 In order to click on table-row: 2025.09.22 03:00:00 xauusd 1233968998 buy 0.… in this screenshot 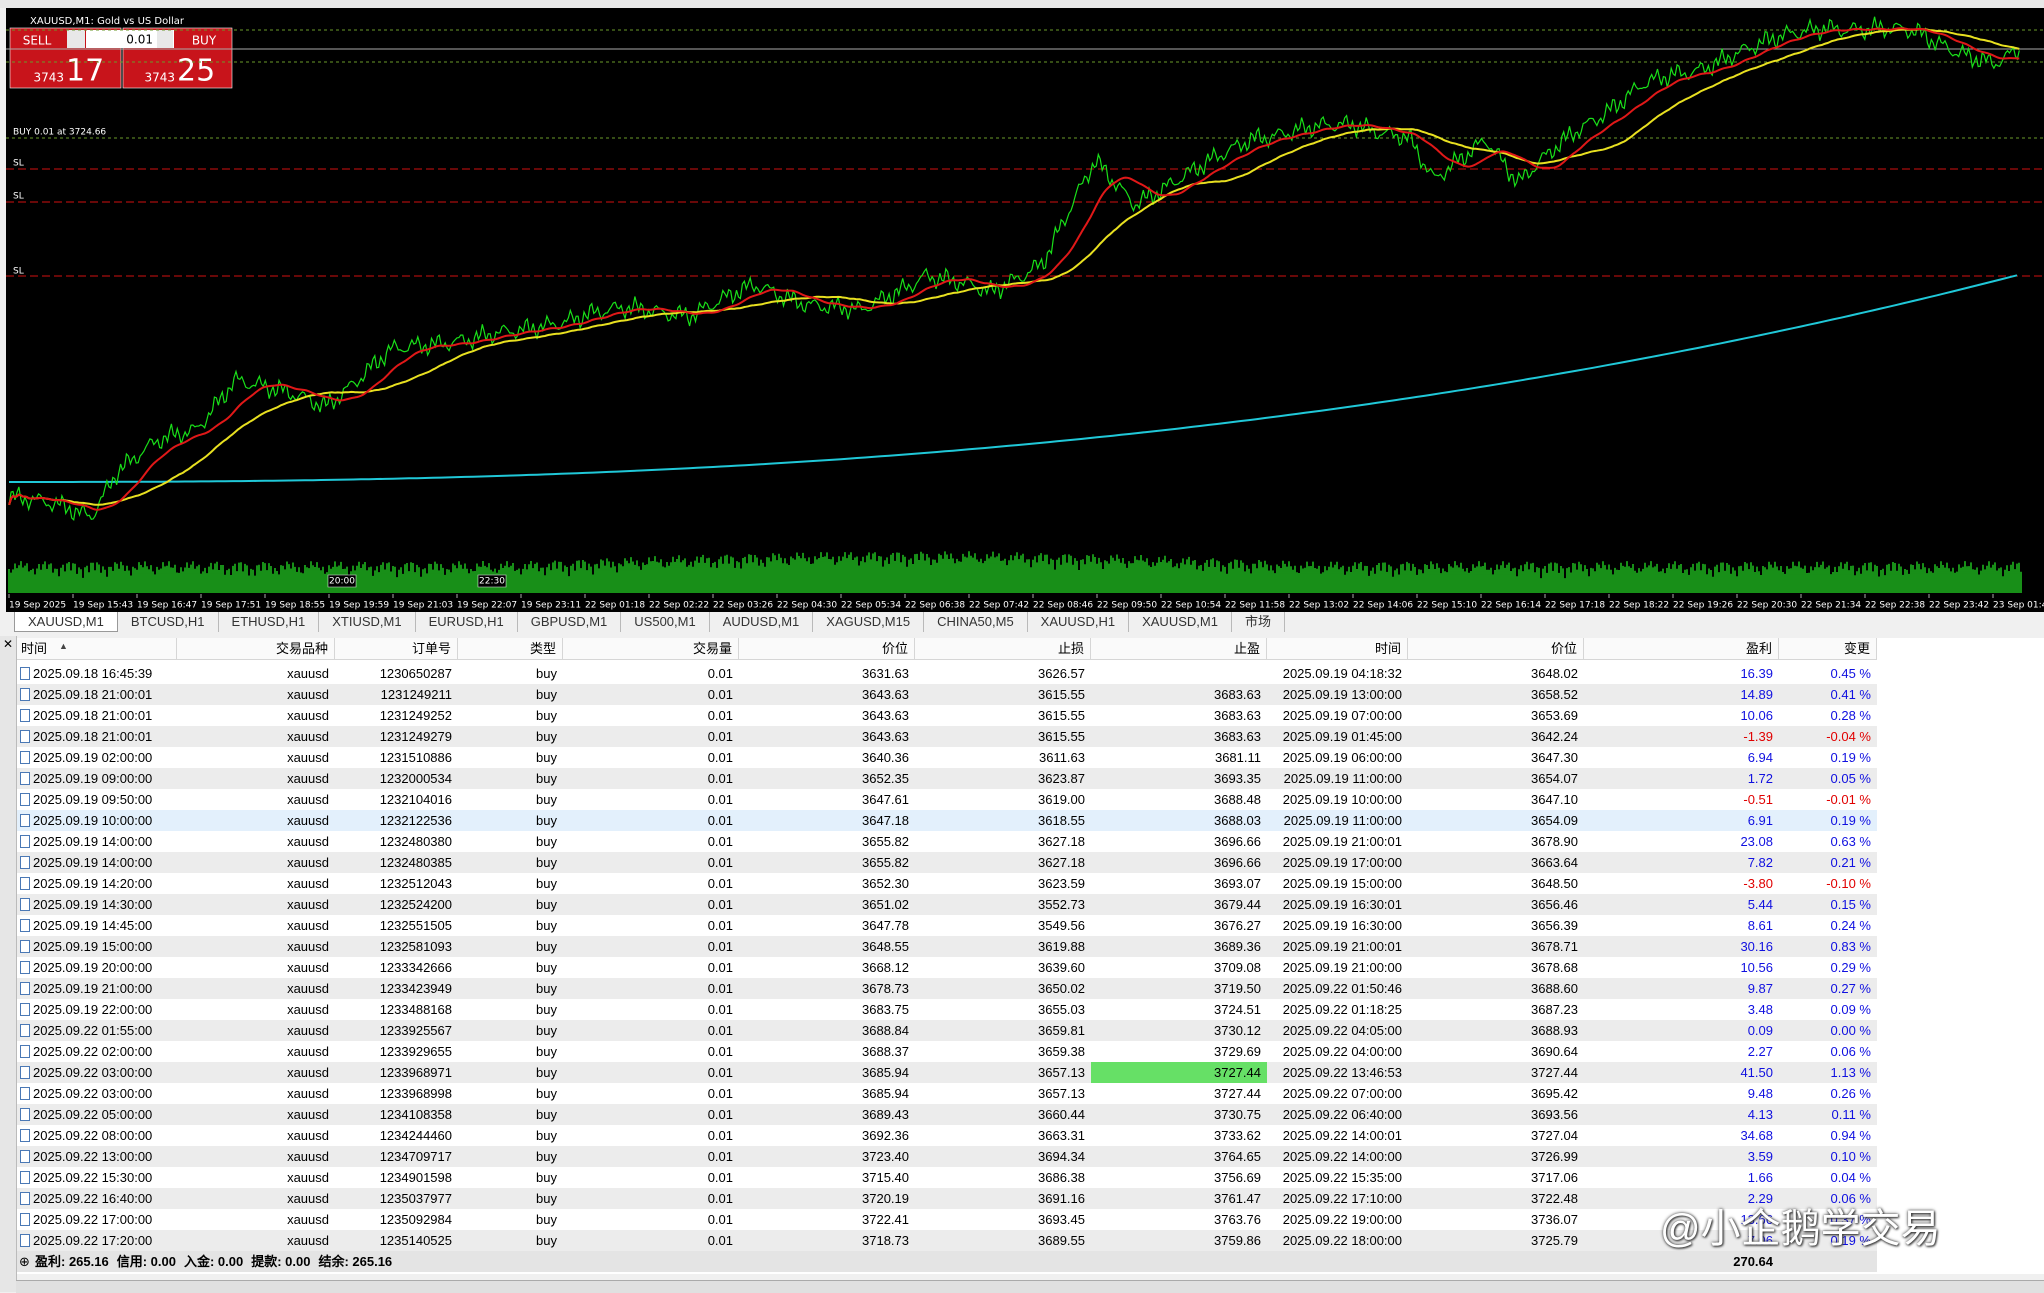, I will do `click(947, 1093)`.